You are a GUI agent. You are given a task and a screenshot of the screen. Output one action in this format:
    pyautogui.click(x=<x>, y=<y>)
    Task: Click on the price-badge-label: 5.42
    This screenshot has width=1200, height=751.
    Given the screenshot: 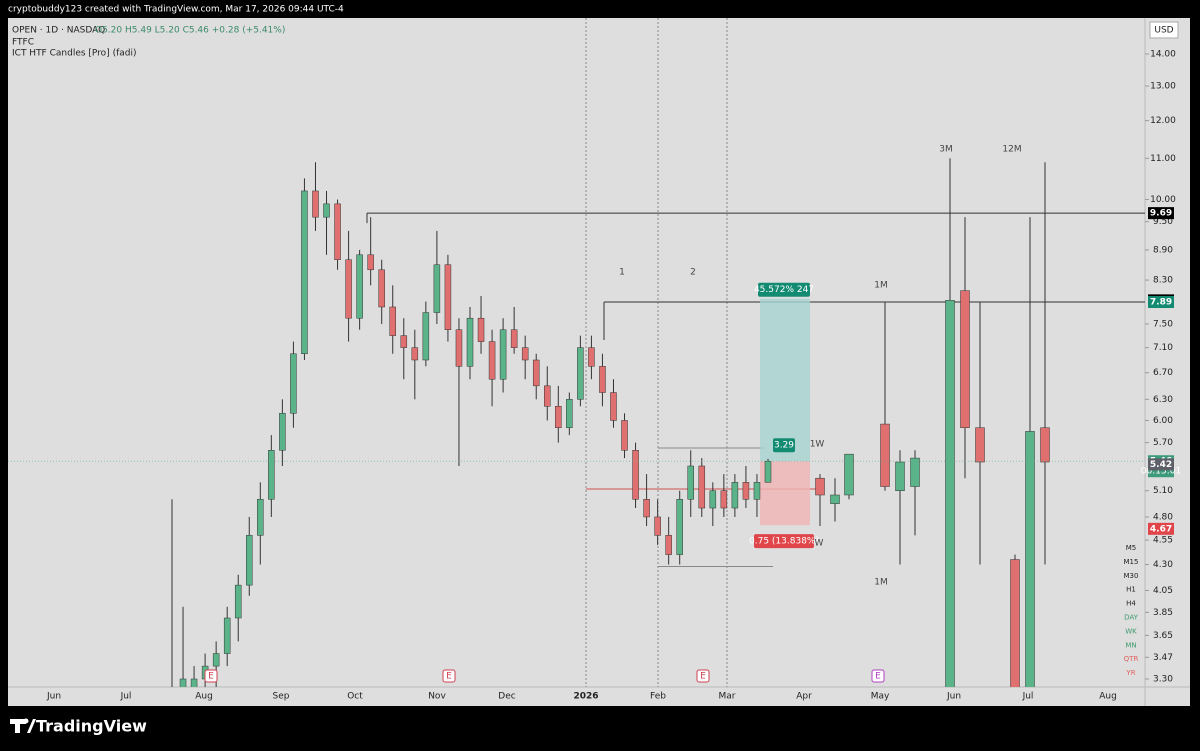 What is the action you would take?
    pyautogui.click(x=1161, y=465)
    